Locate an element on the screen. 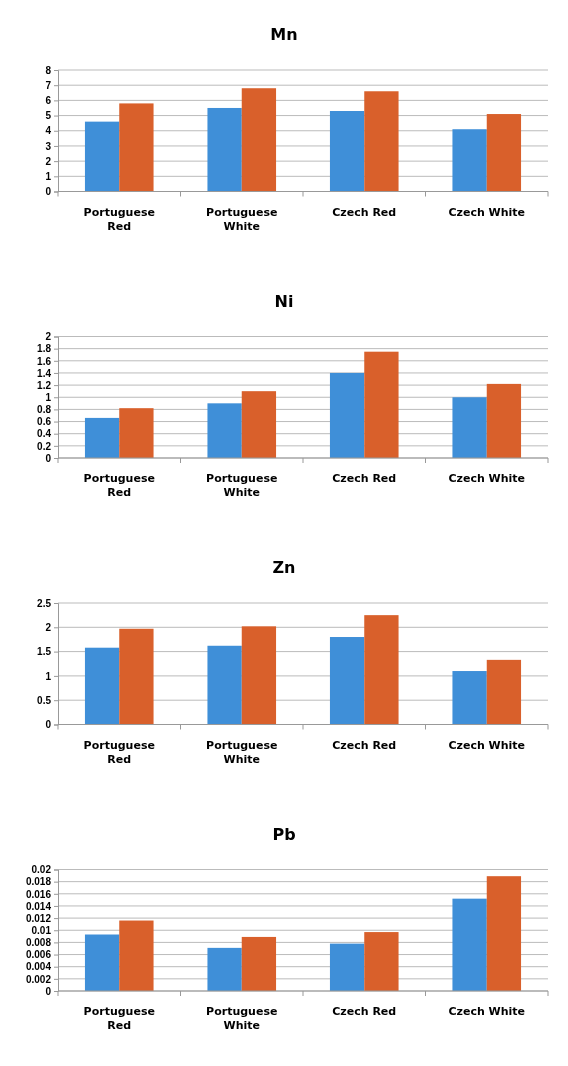  chart-title: Ni is located at coordinates (284, 301).